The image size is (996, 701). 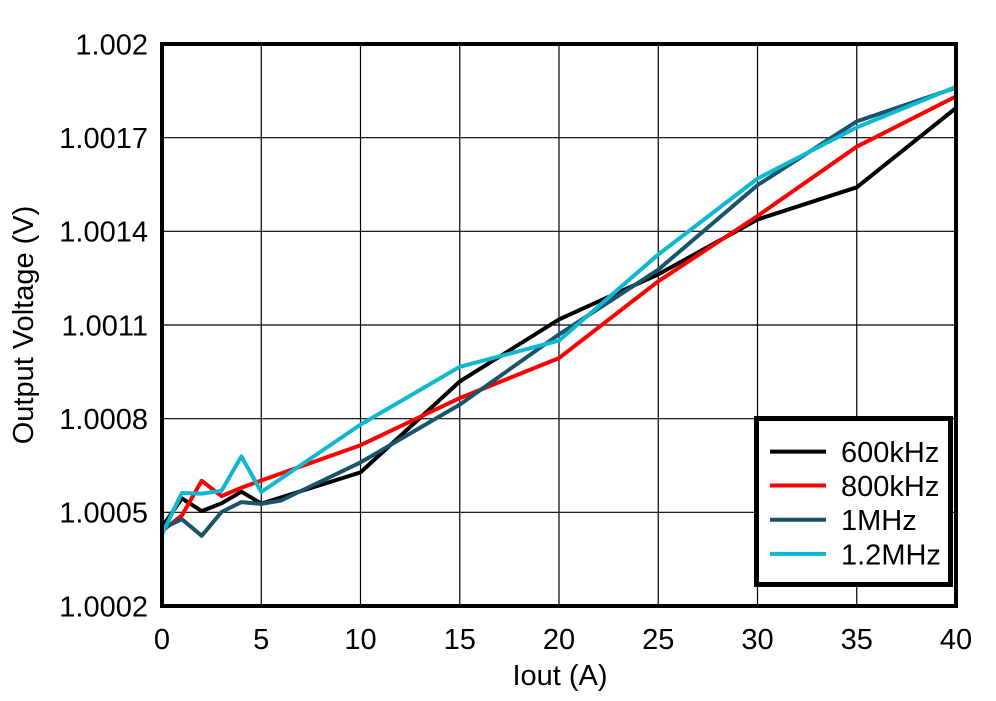 I want to click on svg-text: 25, so click(x=658, y=640).